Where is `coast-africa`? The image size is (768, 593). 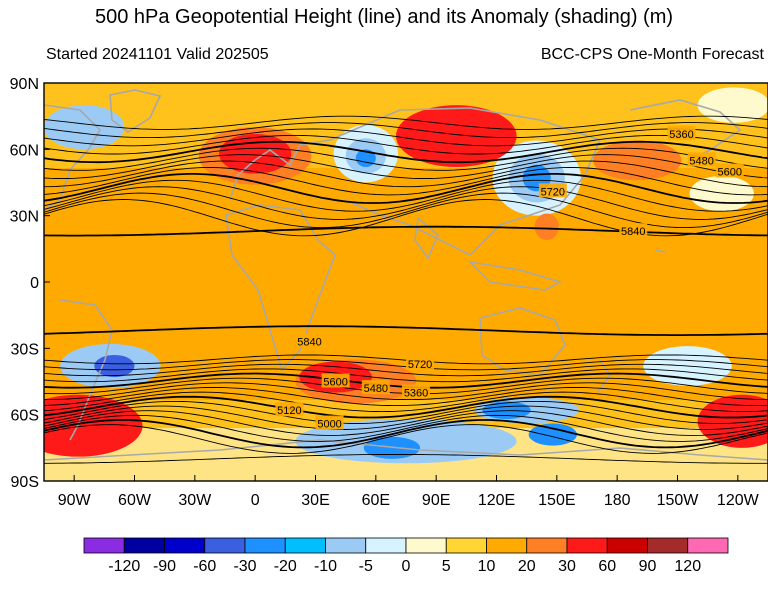 coast-africa is located at coordinates (280, 288).